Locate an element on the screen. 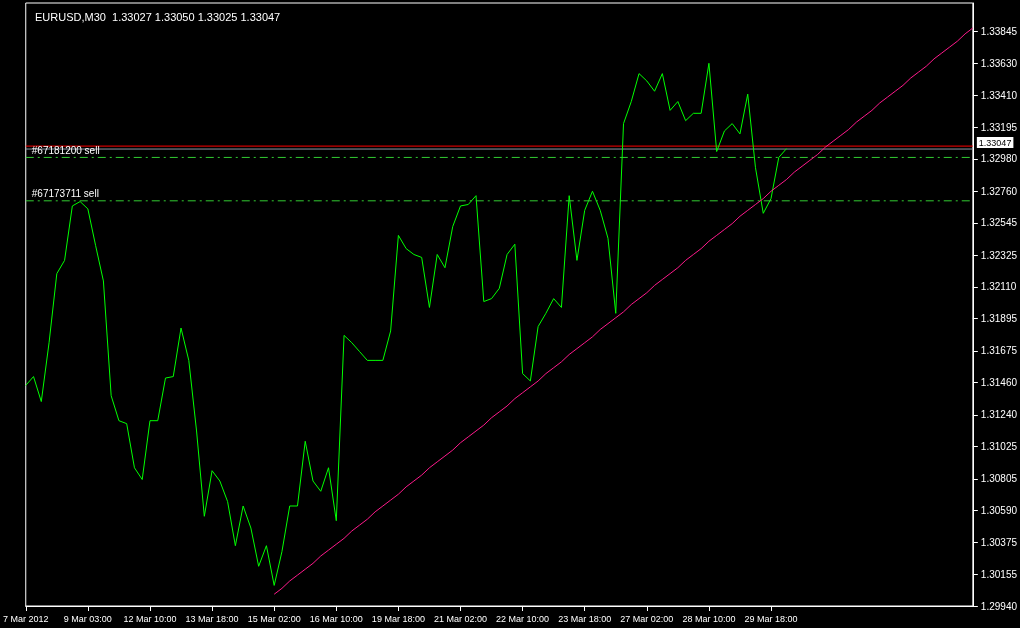  y-tick-label: 1.29940 is located at coordinates (999, 606).